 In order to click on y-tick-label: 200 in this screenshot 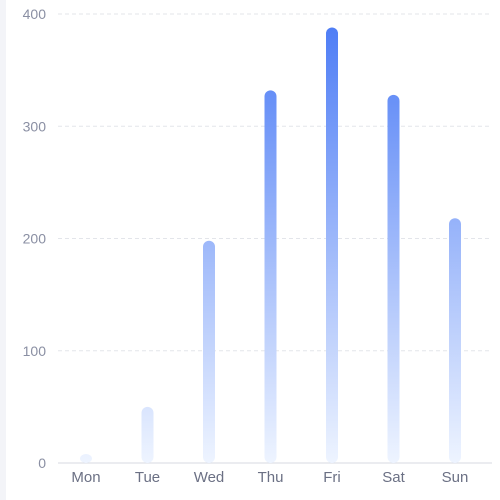, I will do `click(35, 239)`.